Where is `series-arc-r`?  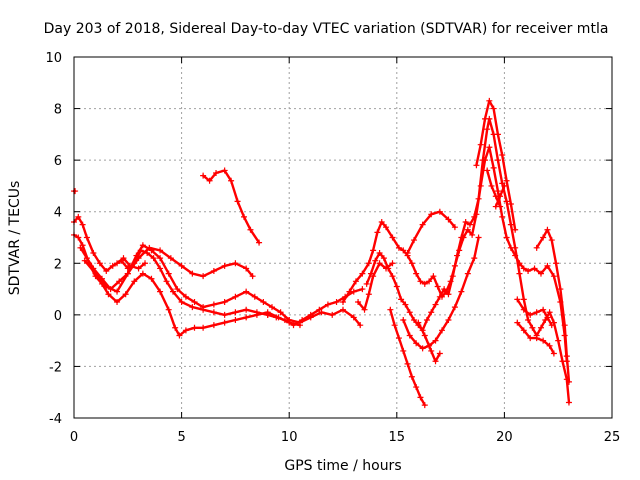 series-arc-r is located at coordinates (431, 232).